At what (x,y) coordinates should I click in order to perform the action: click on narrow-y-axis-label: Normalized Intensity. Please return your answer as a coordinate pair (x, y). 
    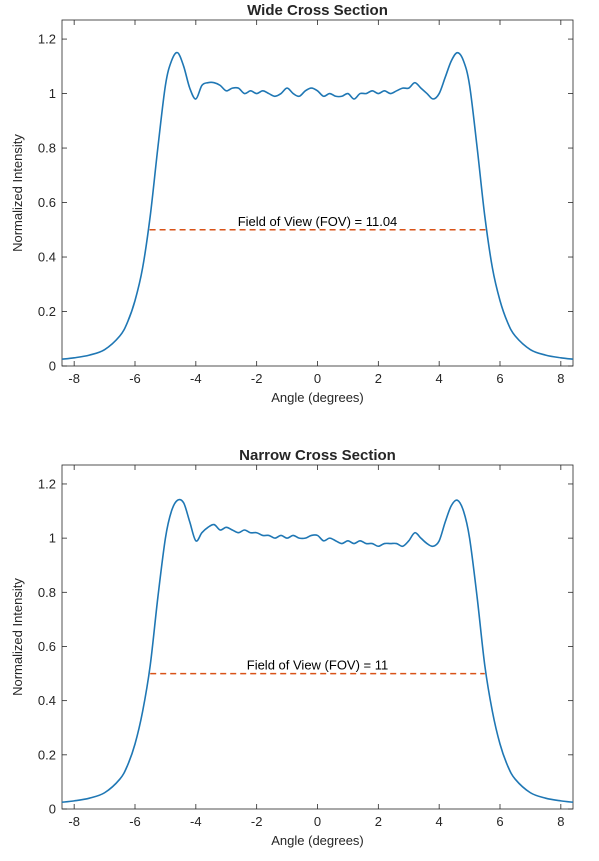
    Looking at the image, I should click on (17, 637).